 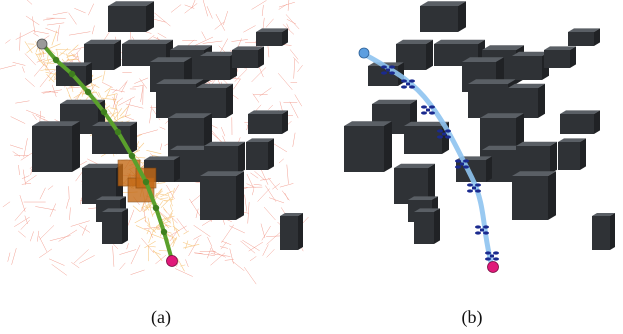 What do you see at coordinates (440, 163) in the screenshot?
I see `drone-markers` at bounding box center [440, 163].